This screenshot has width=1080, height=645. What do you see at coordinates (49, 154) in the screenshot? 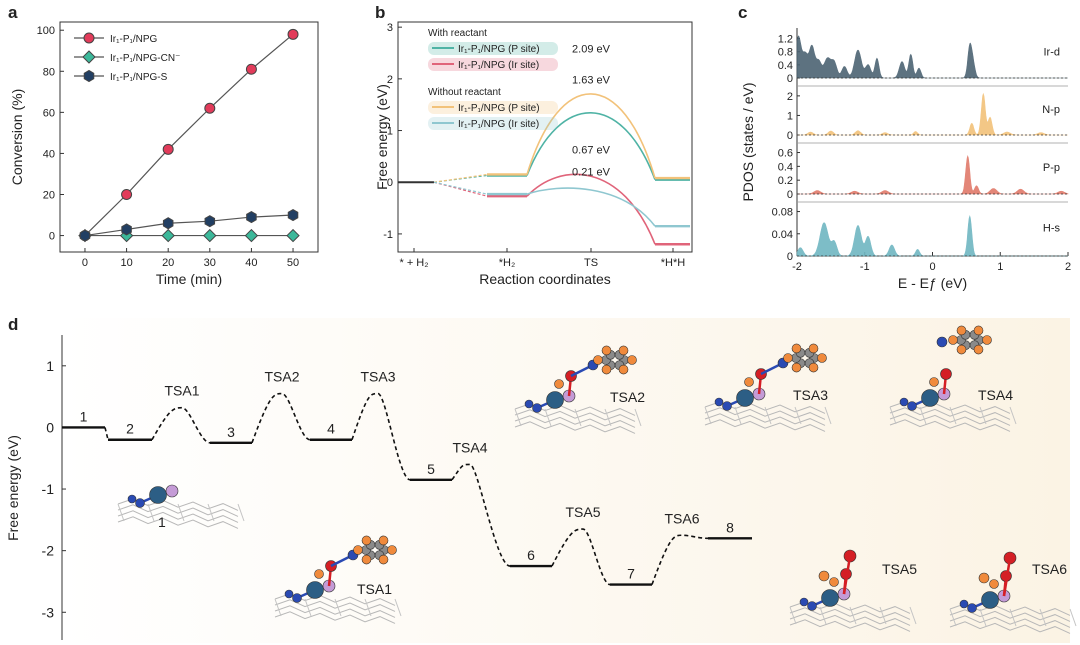
I see `a-y-tick-label: 40` at bounding box center [49, 154].